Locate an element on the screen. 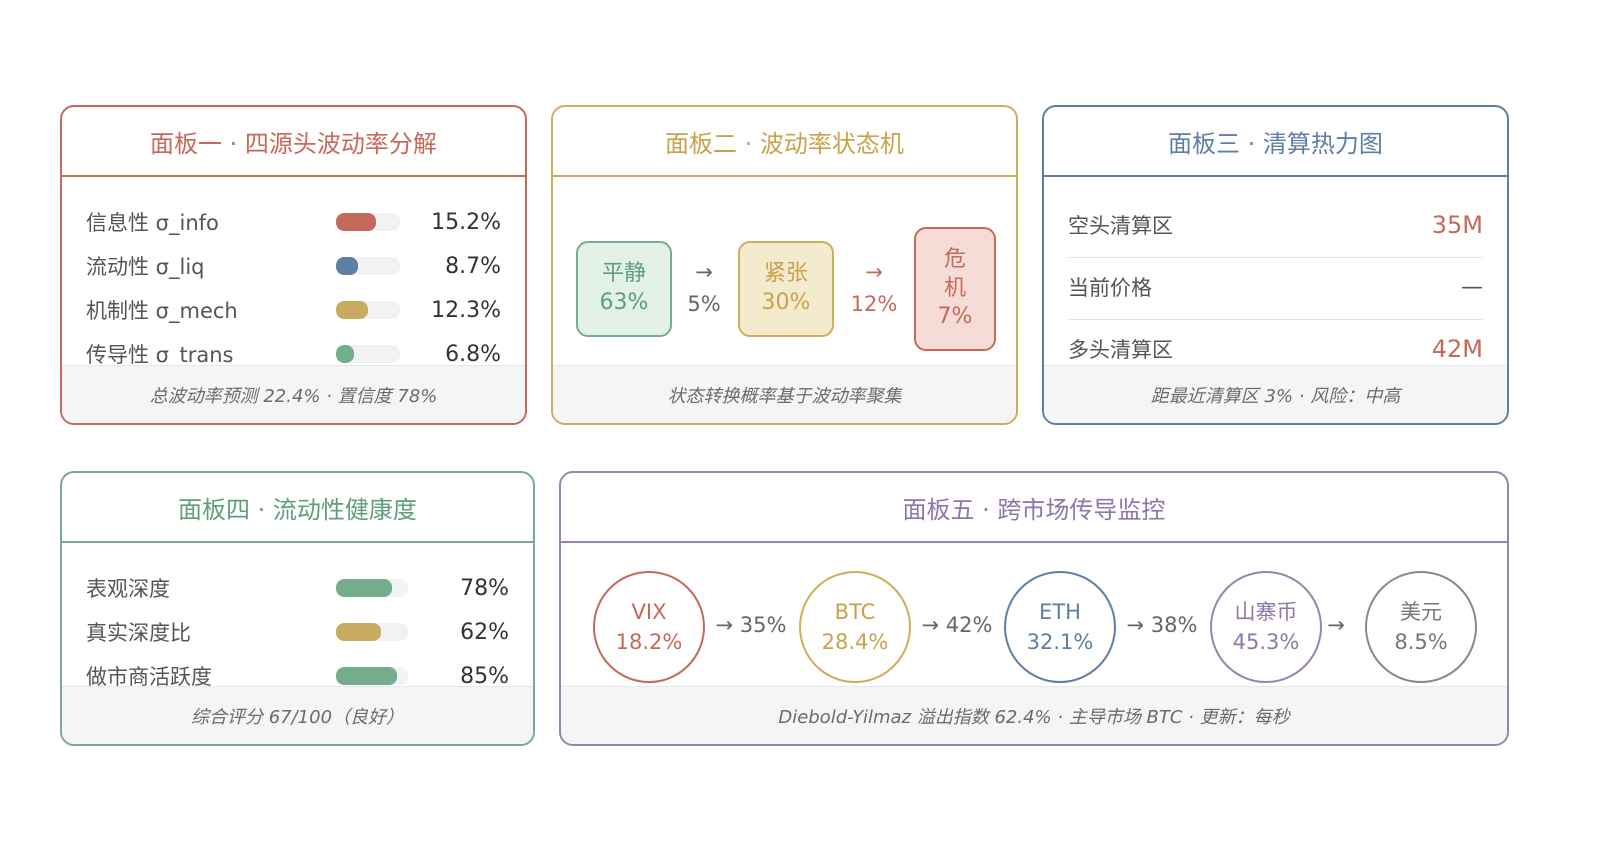 The width and height of the screenshot is (1600, 867). row-label: 表观深度 is located at coordinates (128, 589).